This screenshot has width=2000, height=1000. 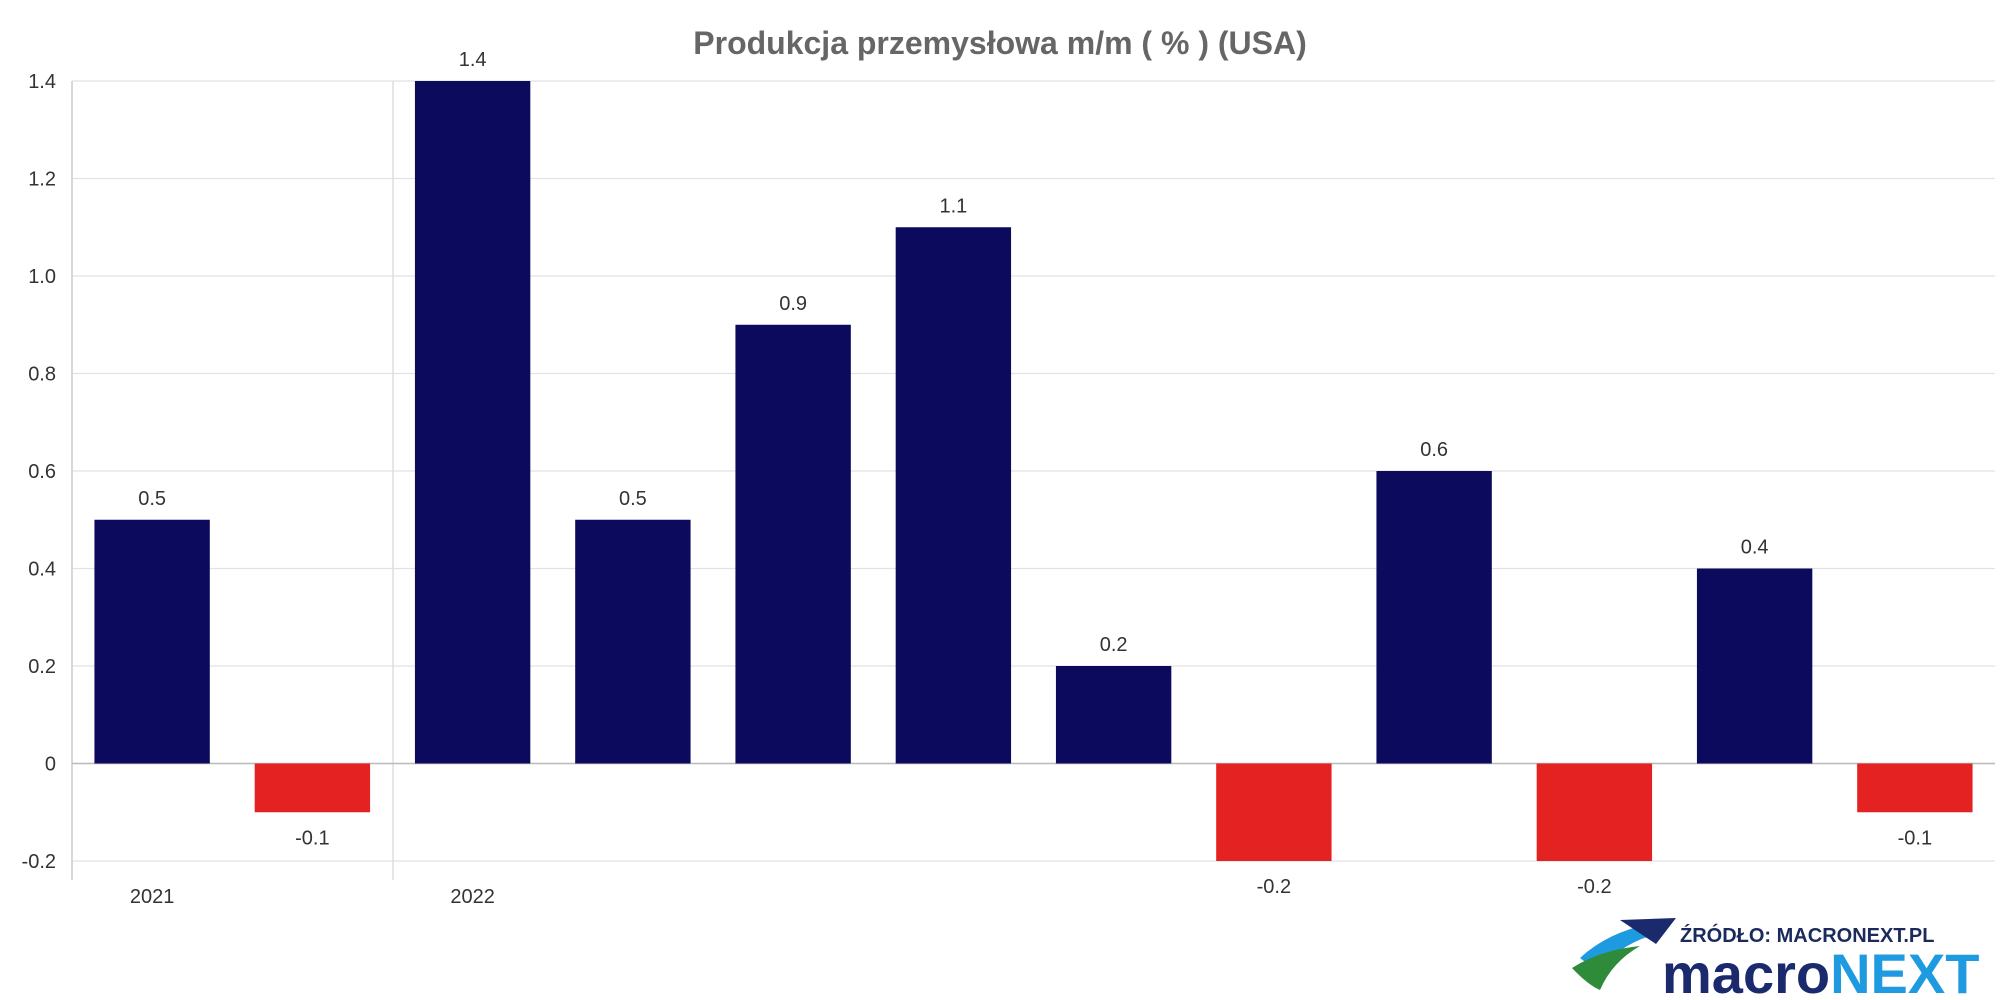 What do you see at coordinates (1755, 548) in the screenshot?
I see `data-label: 0.4` at bounding box center [1755, 548].